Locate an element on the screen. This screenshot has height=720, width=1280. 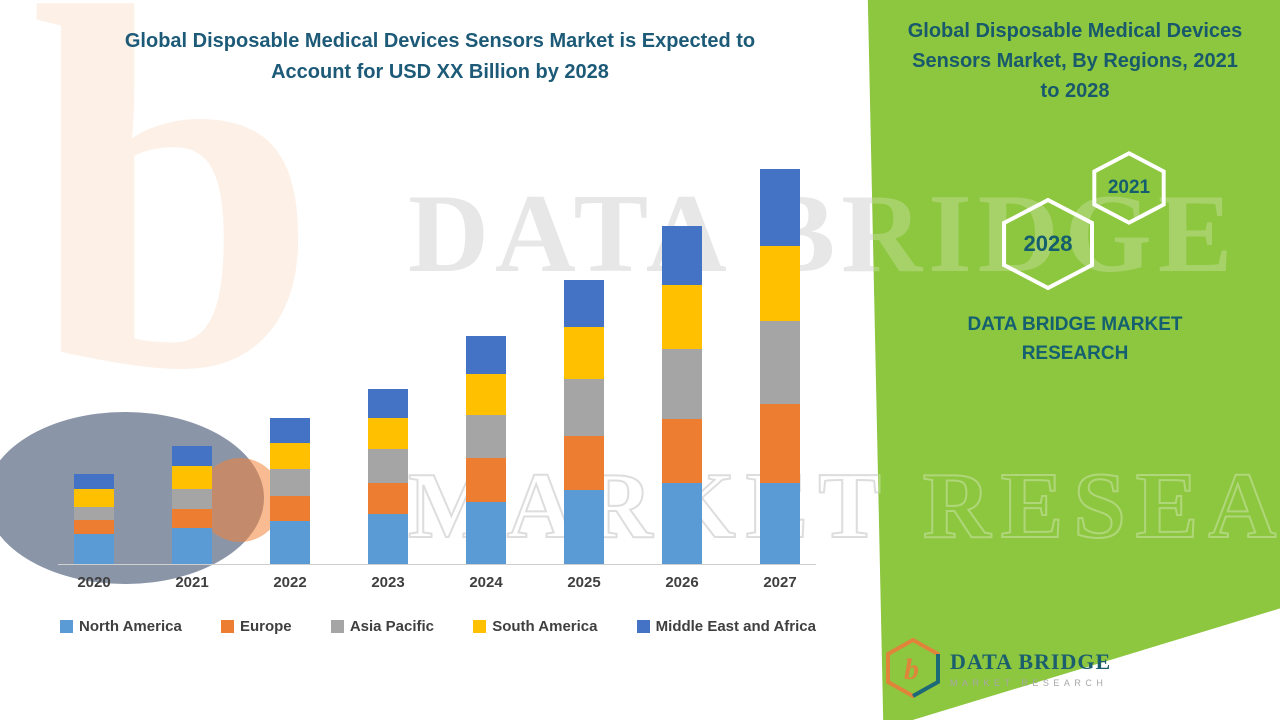
hexagon-year-label: 2021 is located at coordinates (1129, 187).